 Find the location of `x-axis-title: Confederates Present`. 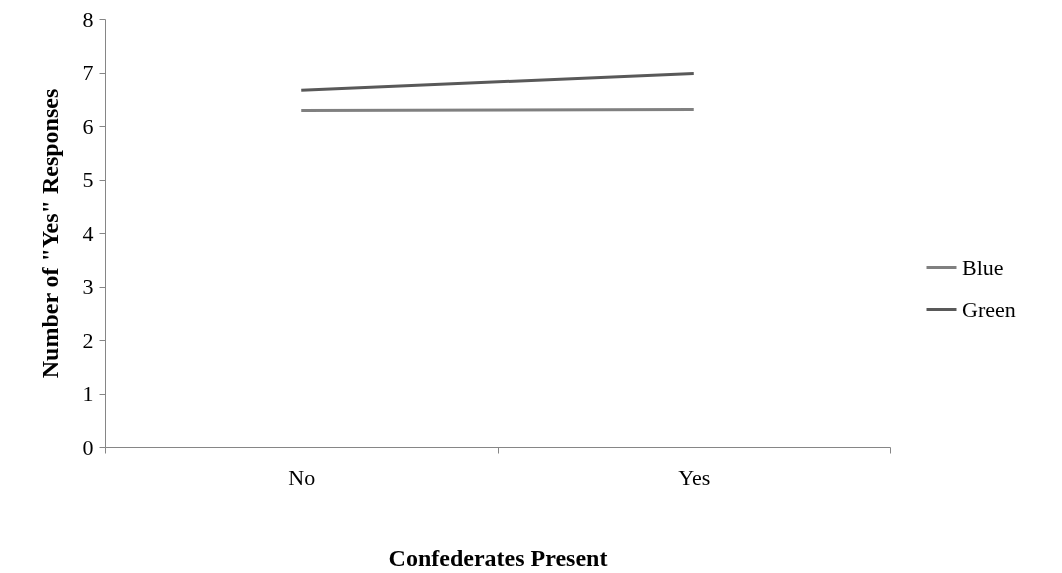

x-axis-title: Confederates Present is located at coordinates (498, 557).